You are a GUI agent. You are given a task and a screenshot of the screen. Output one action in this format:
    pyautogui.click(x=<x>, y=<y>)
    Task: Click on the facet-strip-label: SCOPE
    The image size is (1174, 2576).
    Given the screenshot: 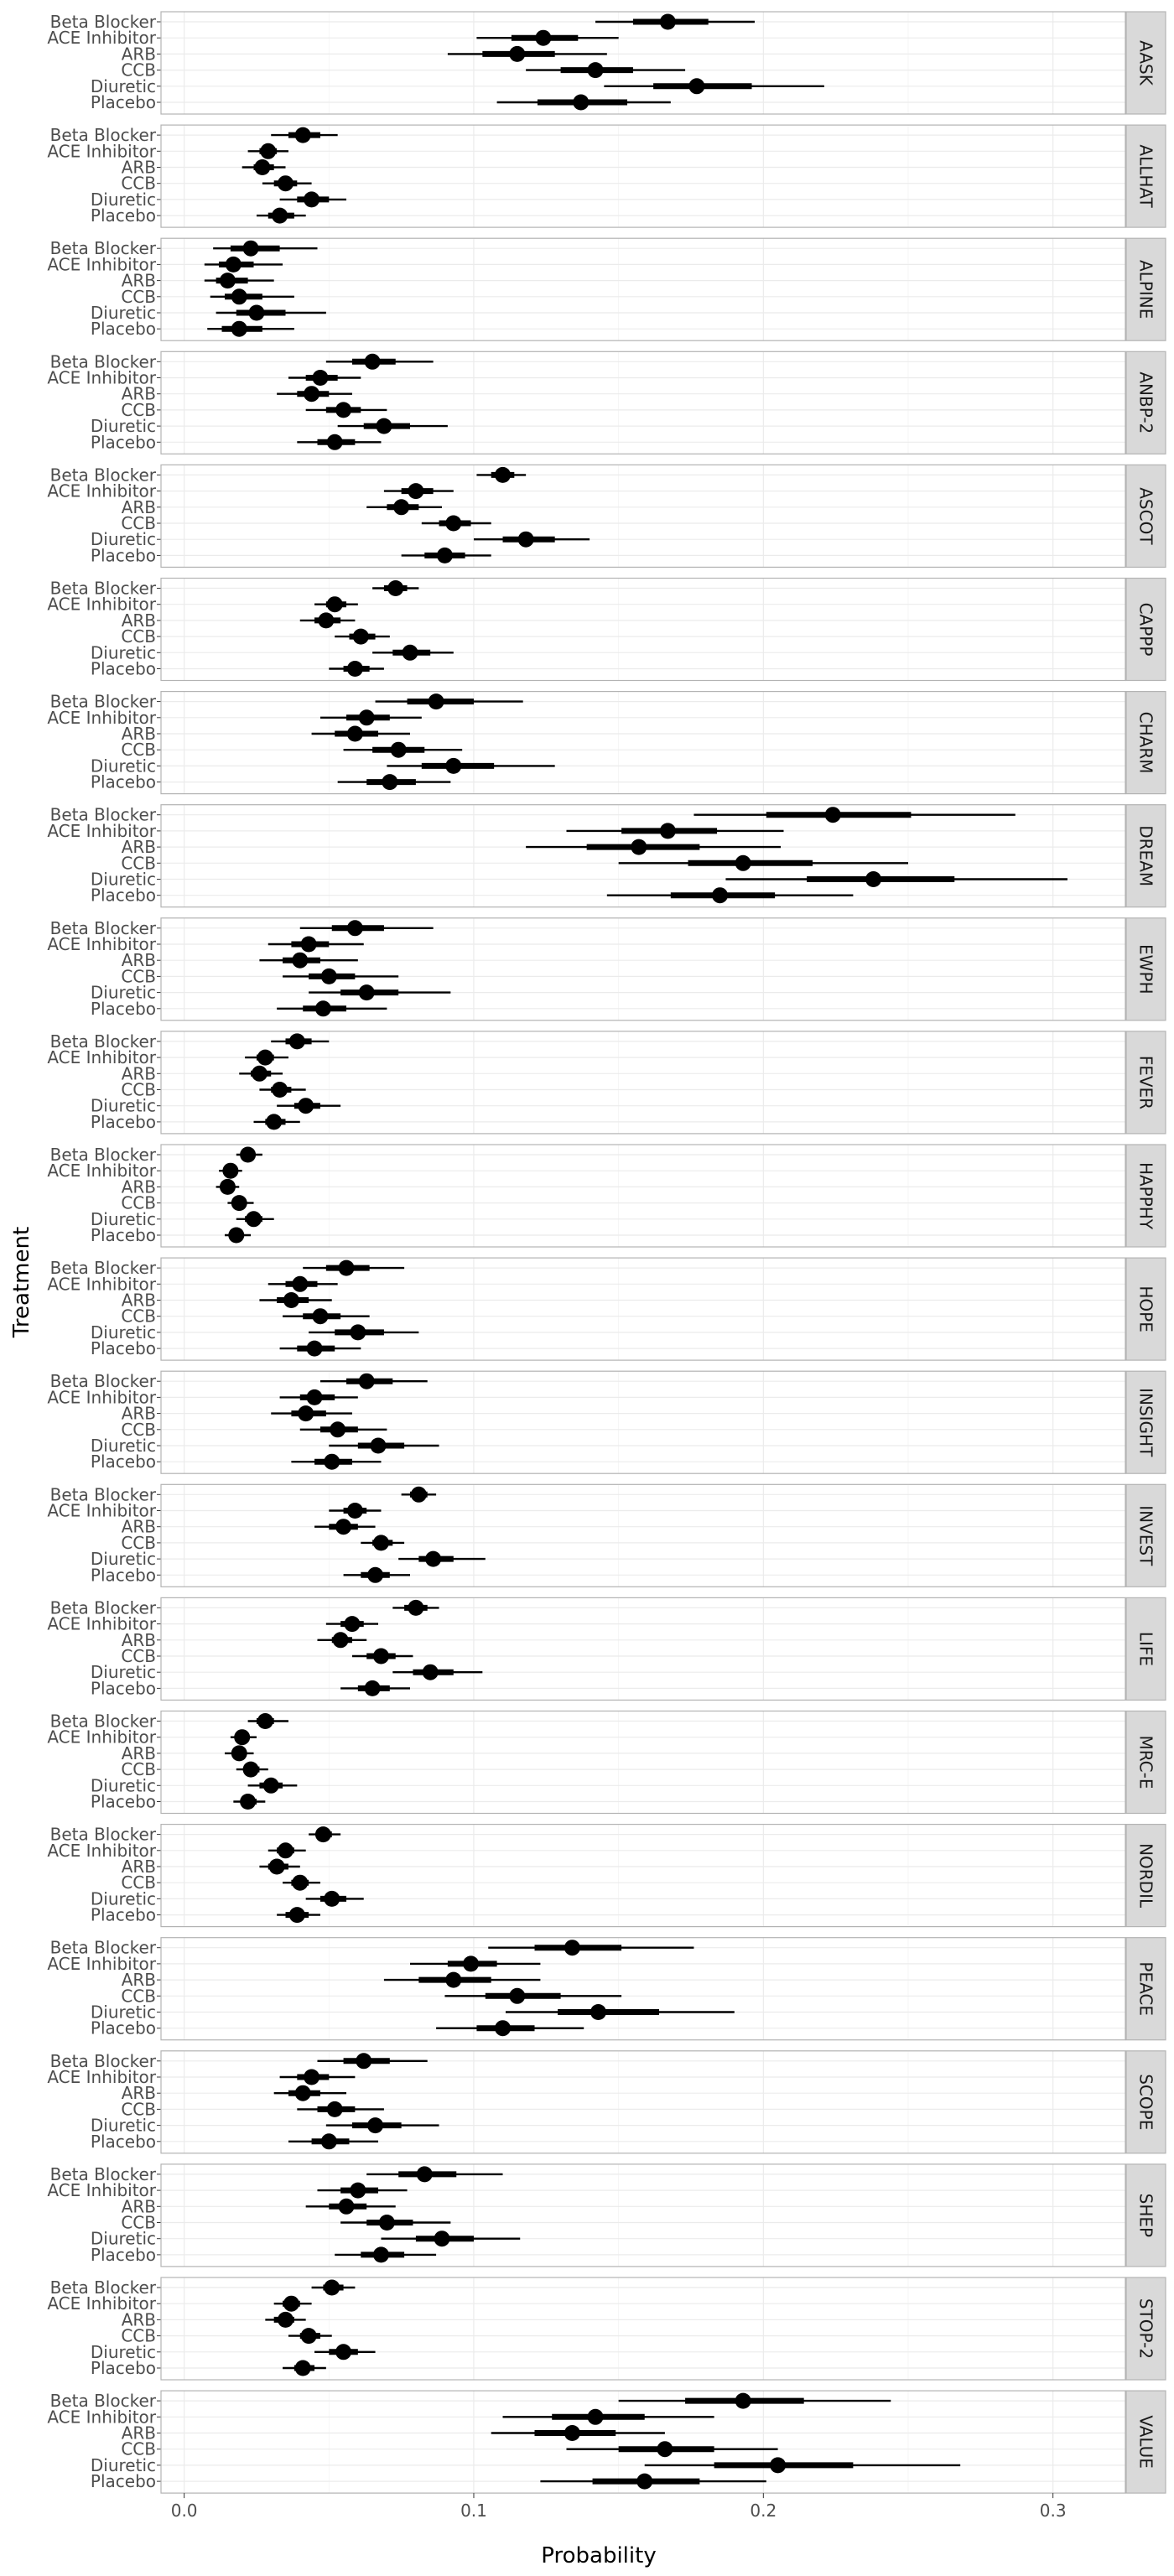 What is the action you would take?
    pyautogui.click(x=1146, y=2102)
    